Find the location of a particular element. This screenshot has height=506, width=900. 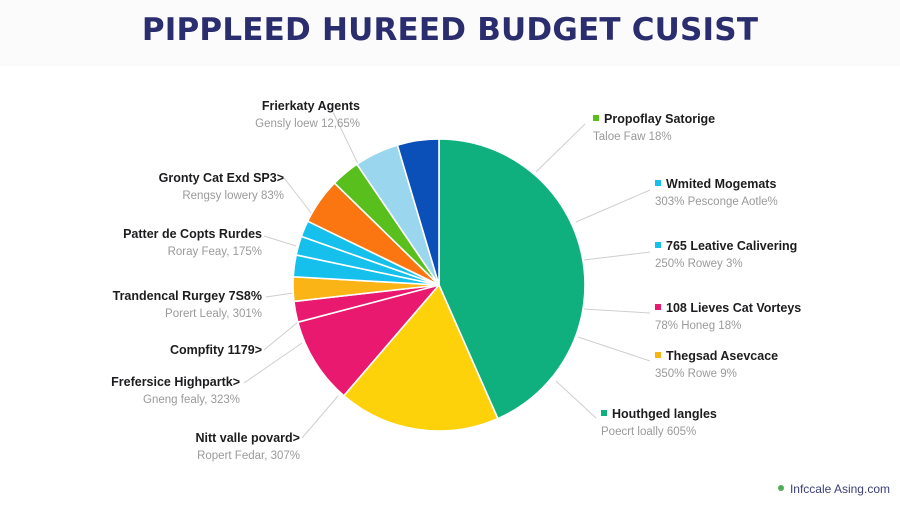

brand-dot-icon is located at coordinates (780, 488).